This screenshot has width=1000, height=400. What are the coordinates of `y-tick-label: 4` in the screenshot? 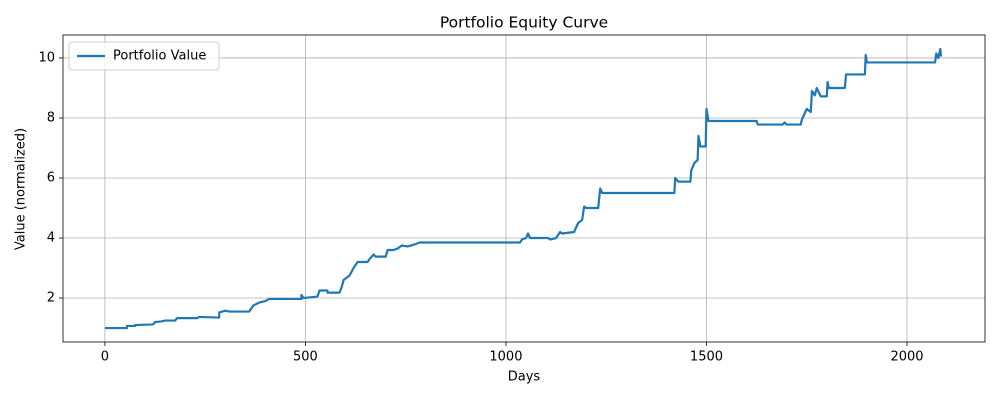 It's located at (51, 238).